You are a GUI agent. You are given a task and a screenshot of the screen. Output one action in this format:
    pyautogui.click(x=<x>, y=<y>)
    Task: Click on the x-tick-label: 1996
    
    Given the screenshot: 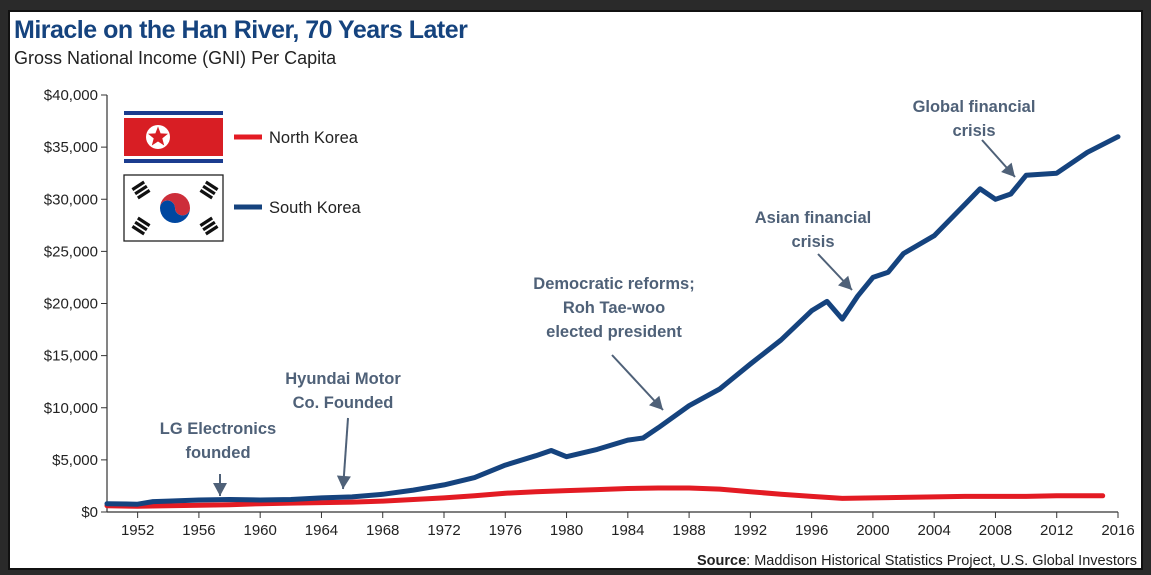 What is the action you would take?
    pyautogui.click(x=811, y=530)
    